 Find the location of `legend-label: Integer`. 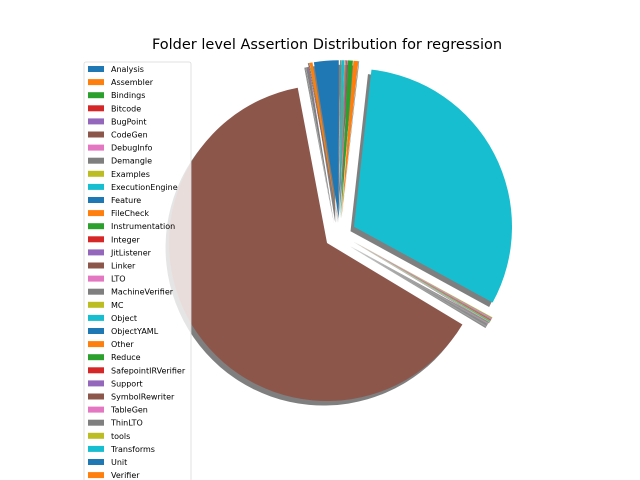

legend-label: Integer is located at coordinates (125, 239).